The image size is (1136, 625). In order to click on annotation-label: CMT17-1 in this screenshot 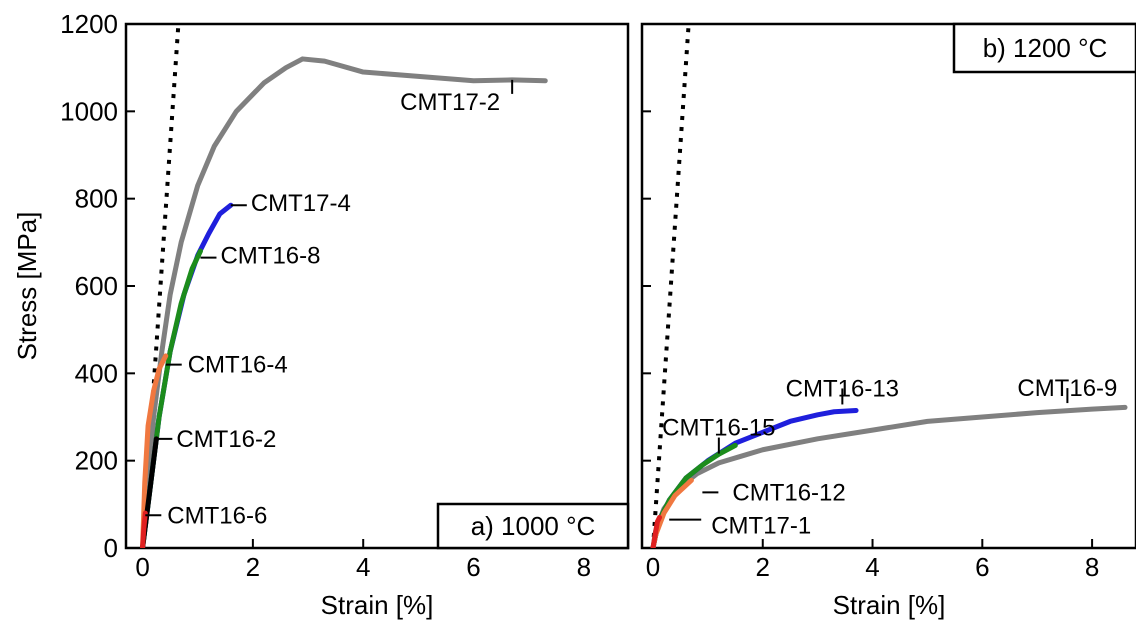, I will do `click(761, 526)`.